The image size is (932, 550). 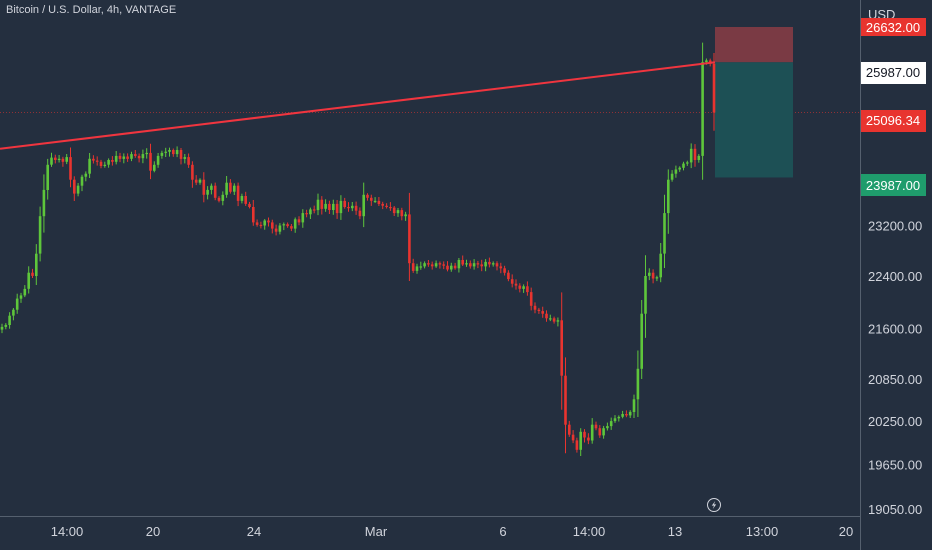 What do you see at coordinates (754, 45) in the screenshot?
I see `stop-loss-zone` at bounding box center [754, 45].